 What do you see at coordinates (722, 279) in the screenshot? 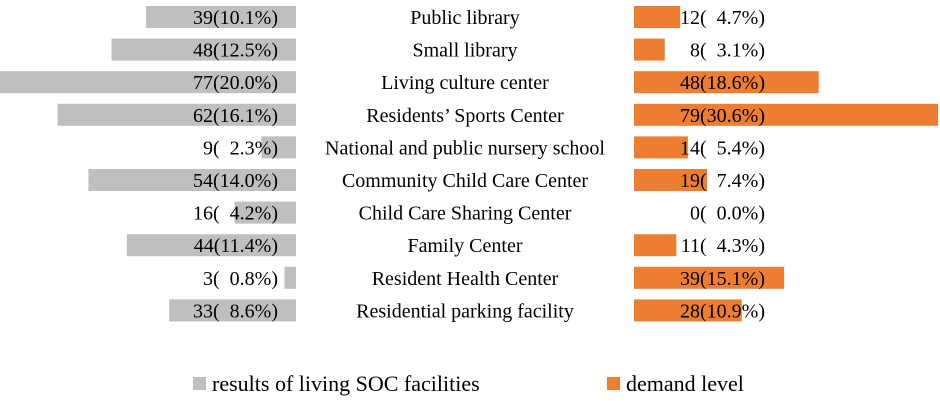
I see `demand-label-resident-health-center: 39(15.1%)` at bounding box center [722, 279].